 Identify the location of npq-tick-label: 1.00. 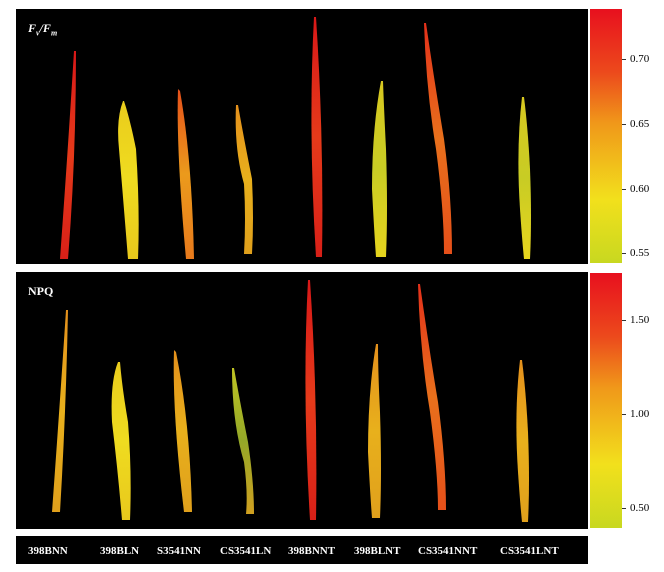
(640, 414).